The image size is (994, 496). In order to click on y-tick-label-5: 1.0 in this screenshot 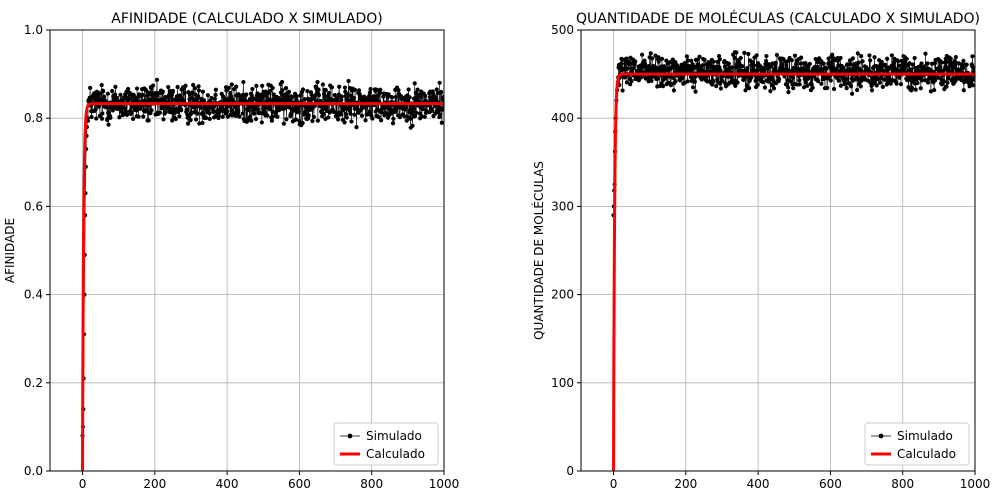, I will do `click(33, 30)`.